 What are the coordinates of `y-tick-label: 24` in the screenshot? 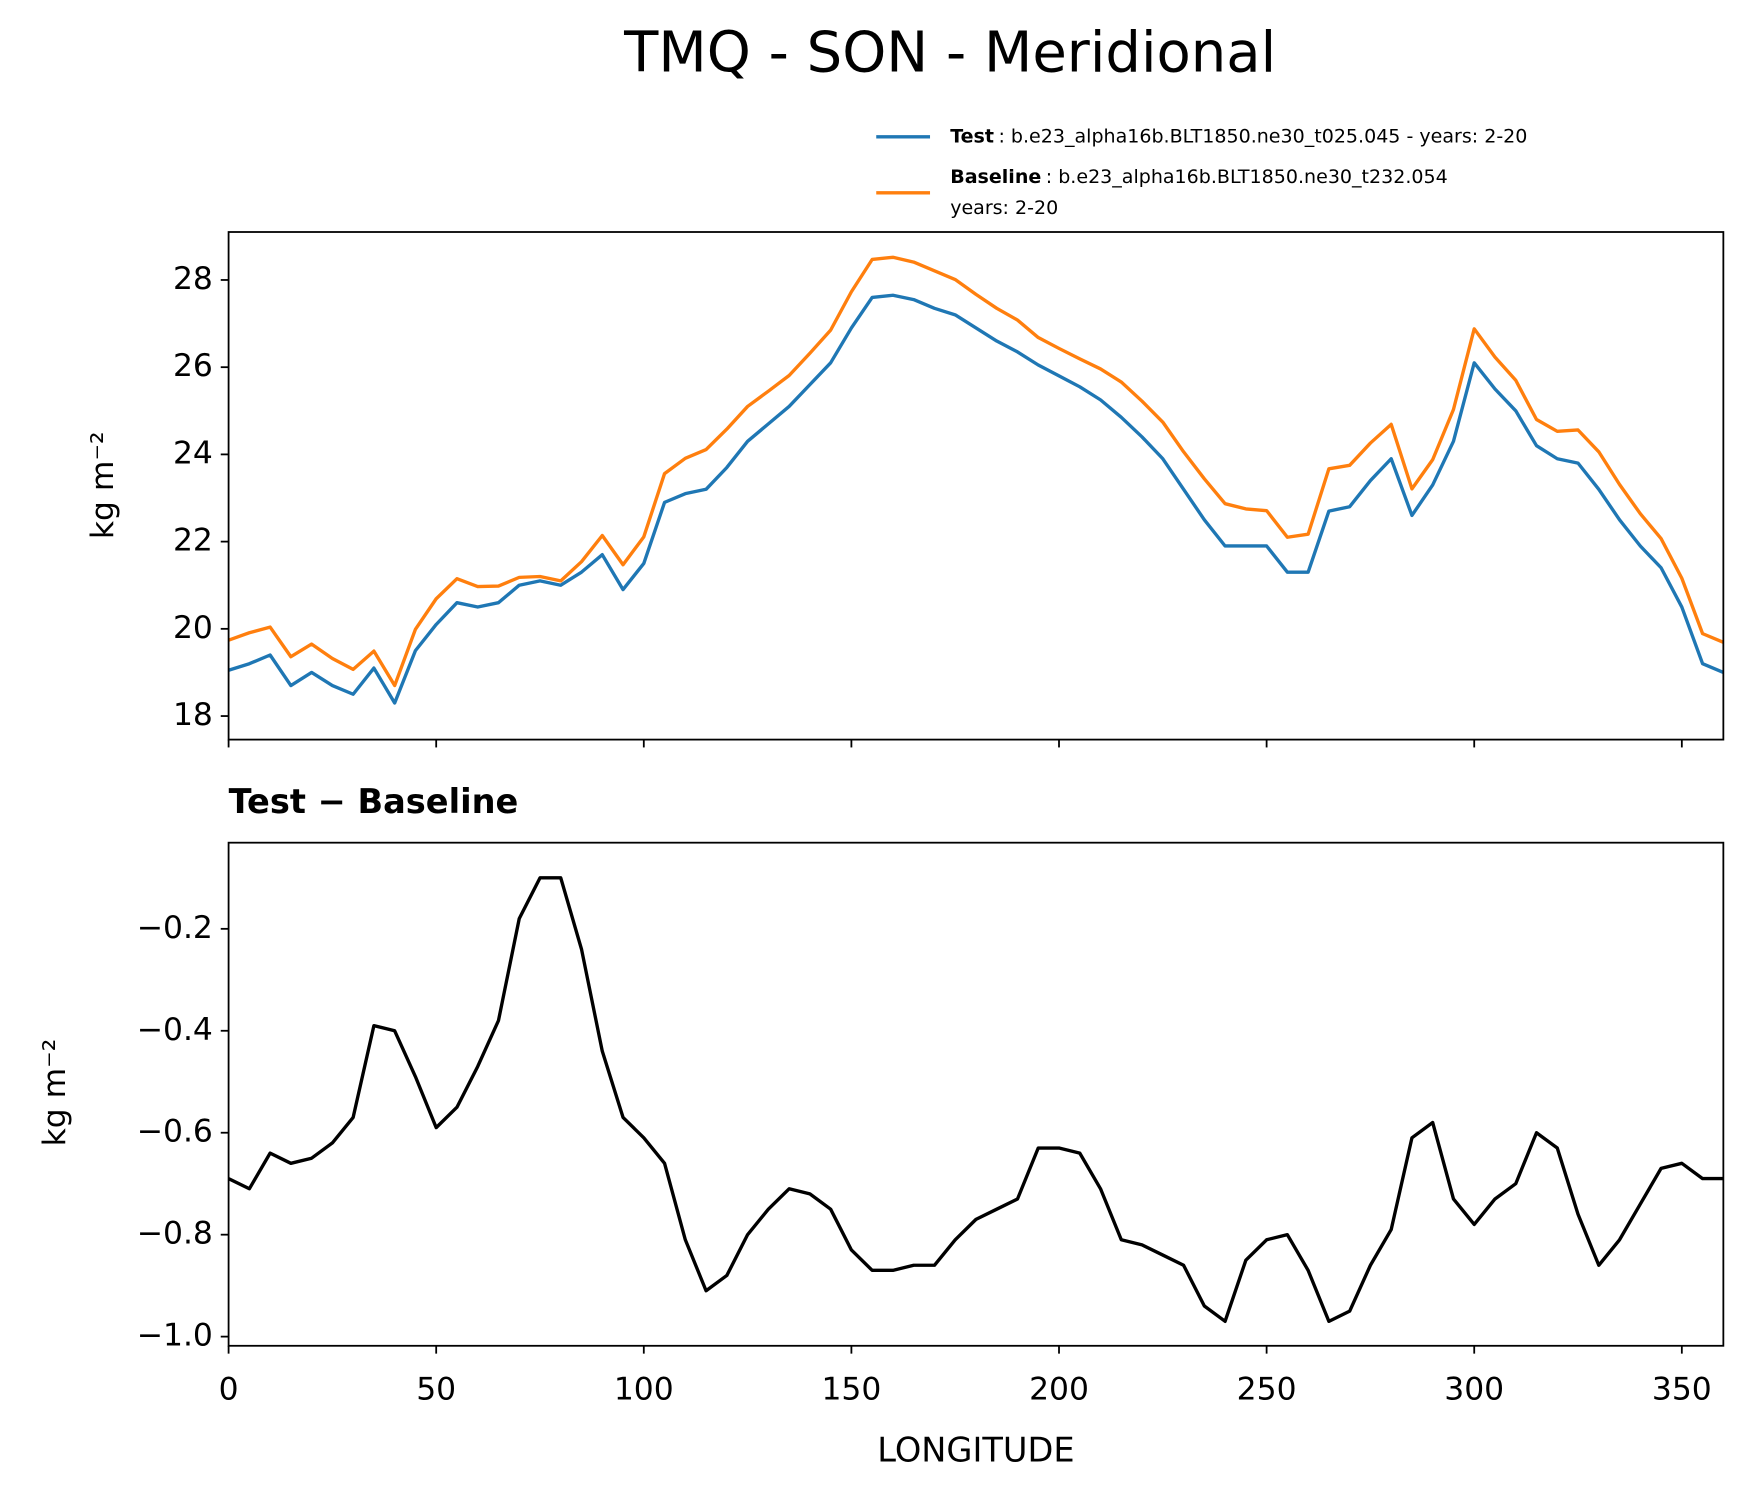 It's located at (193, 453).